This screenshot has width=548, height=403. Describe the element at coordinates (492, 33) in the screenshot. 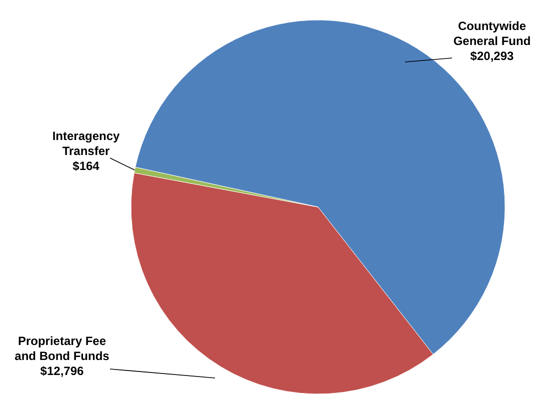

I see `slice-label: Countywide General Fund` at that location.